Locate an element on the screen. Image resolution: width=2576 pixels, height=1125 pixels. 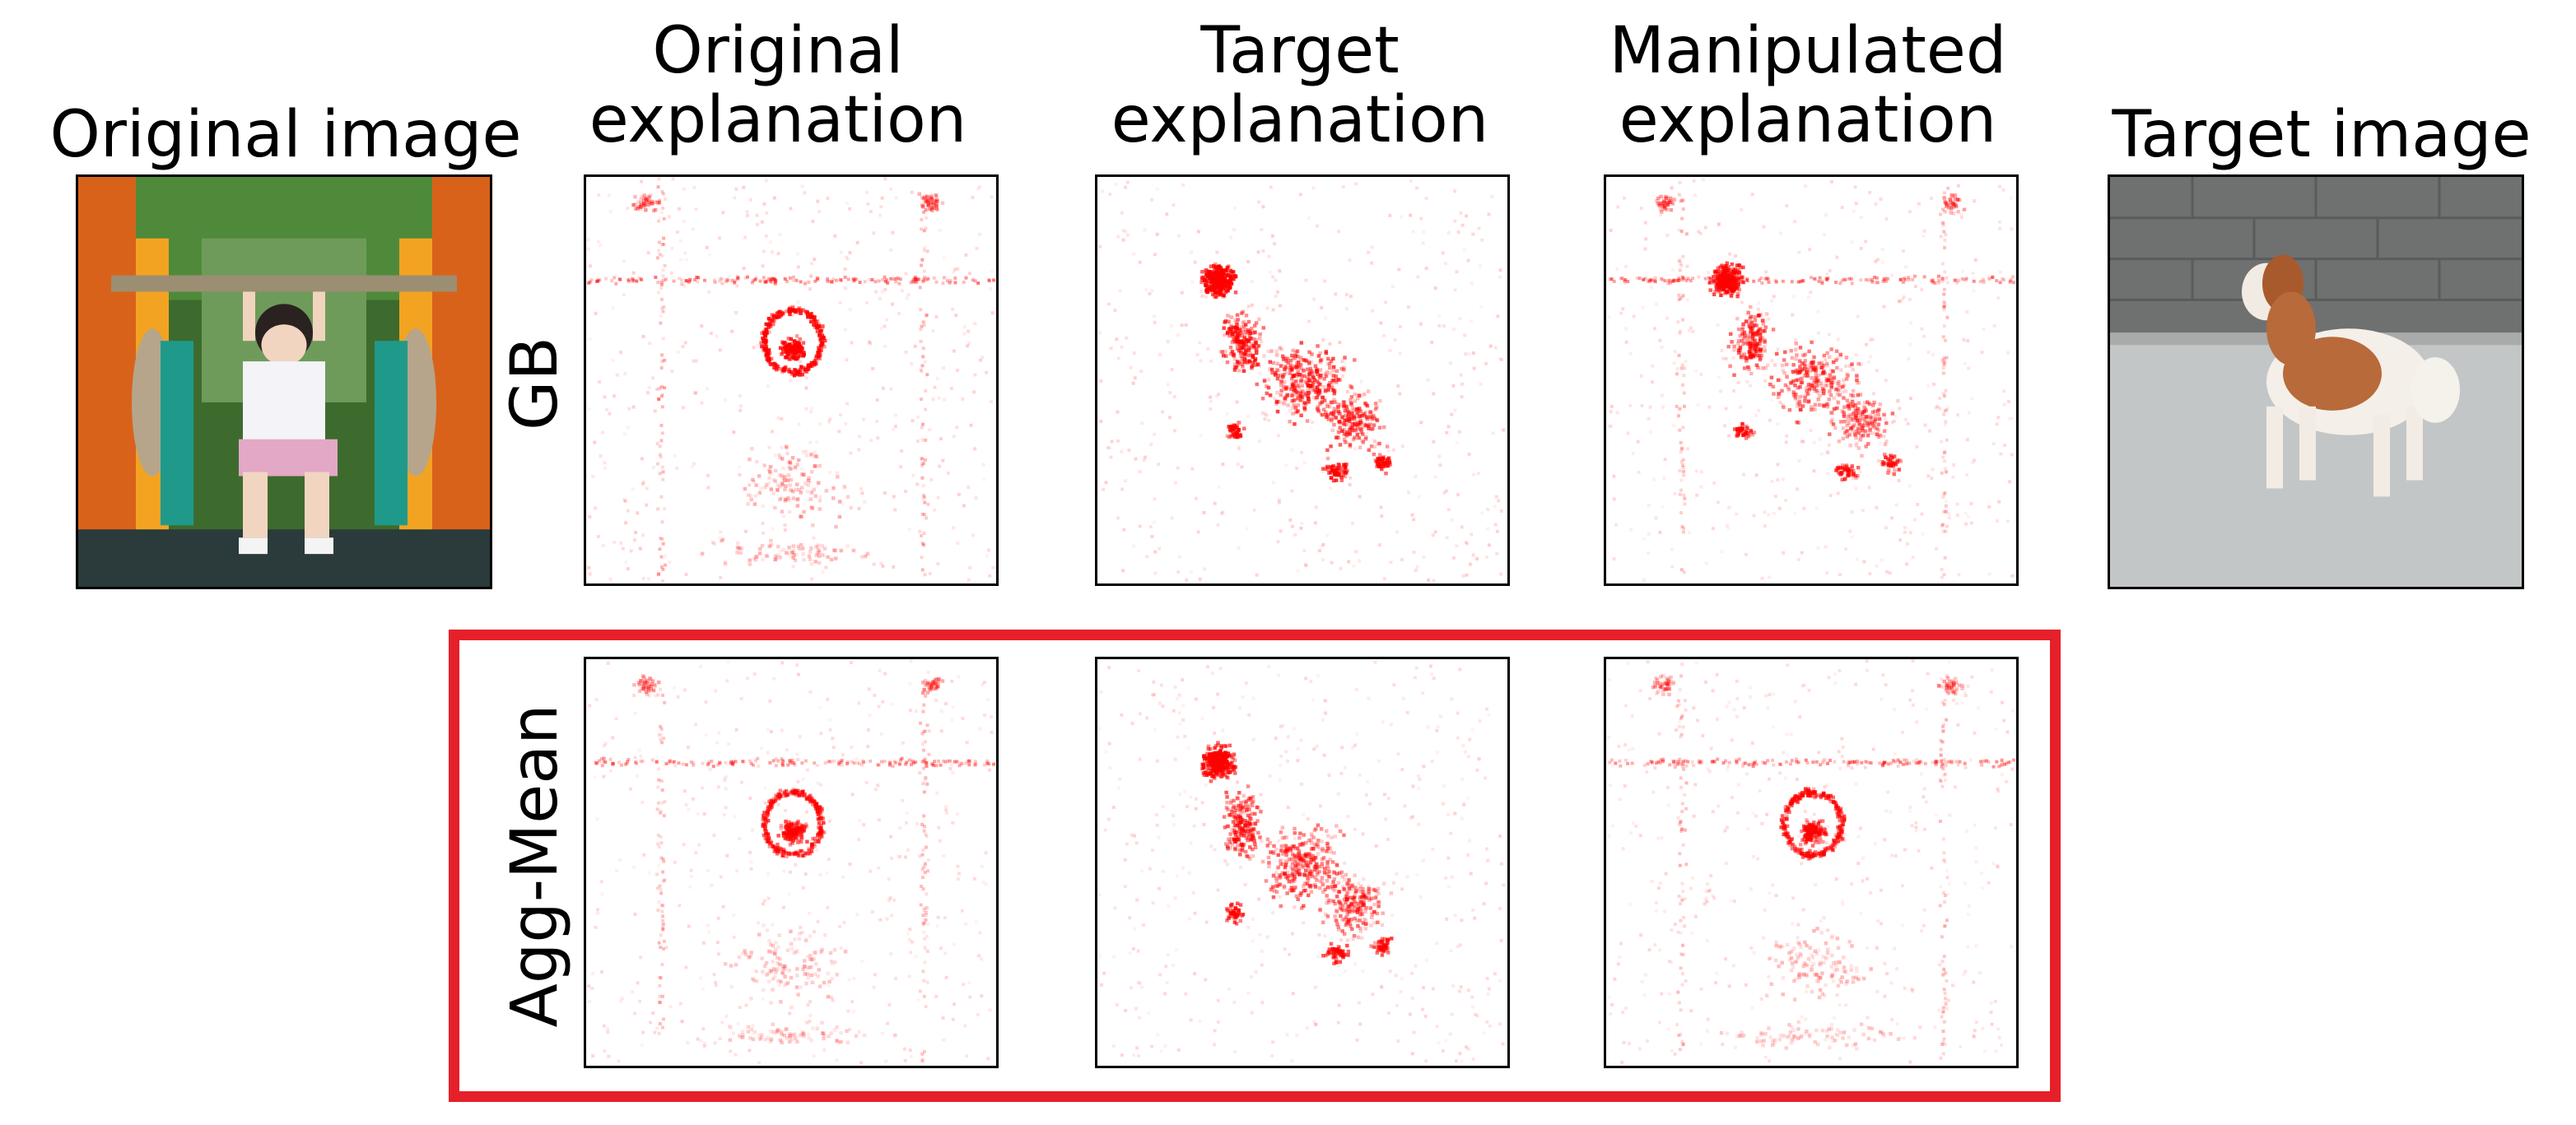
agg-mean-target-explanation-heatmap is located at coordinates (1302, 862).